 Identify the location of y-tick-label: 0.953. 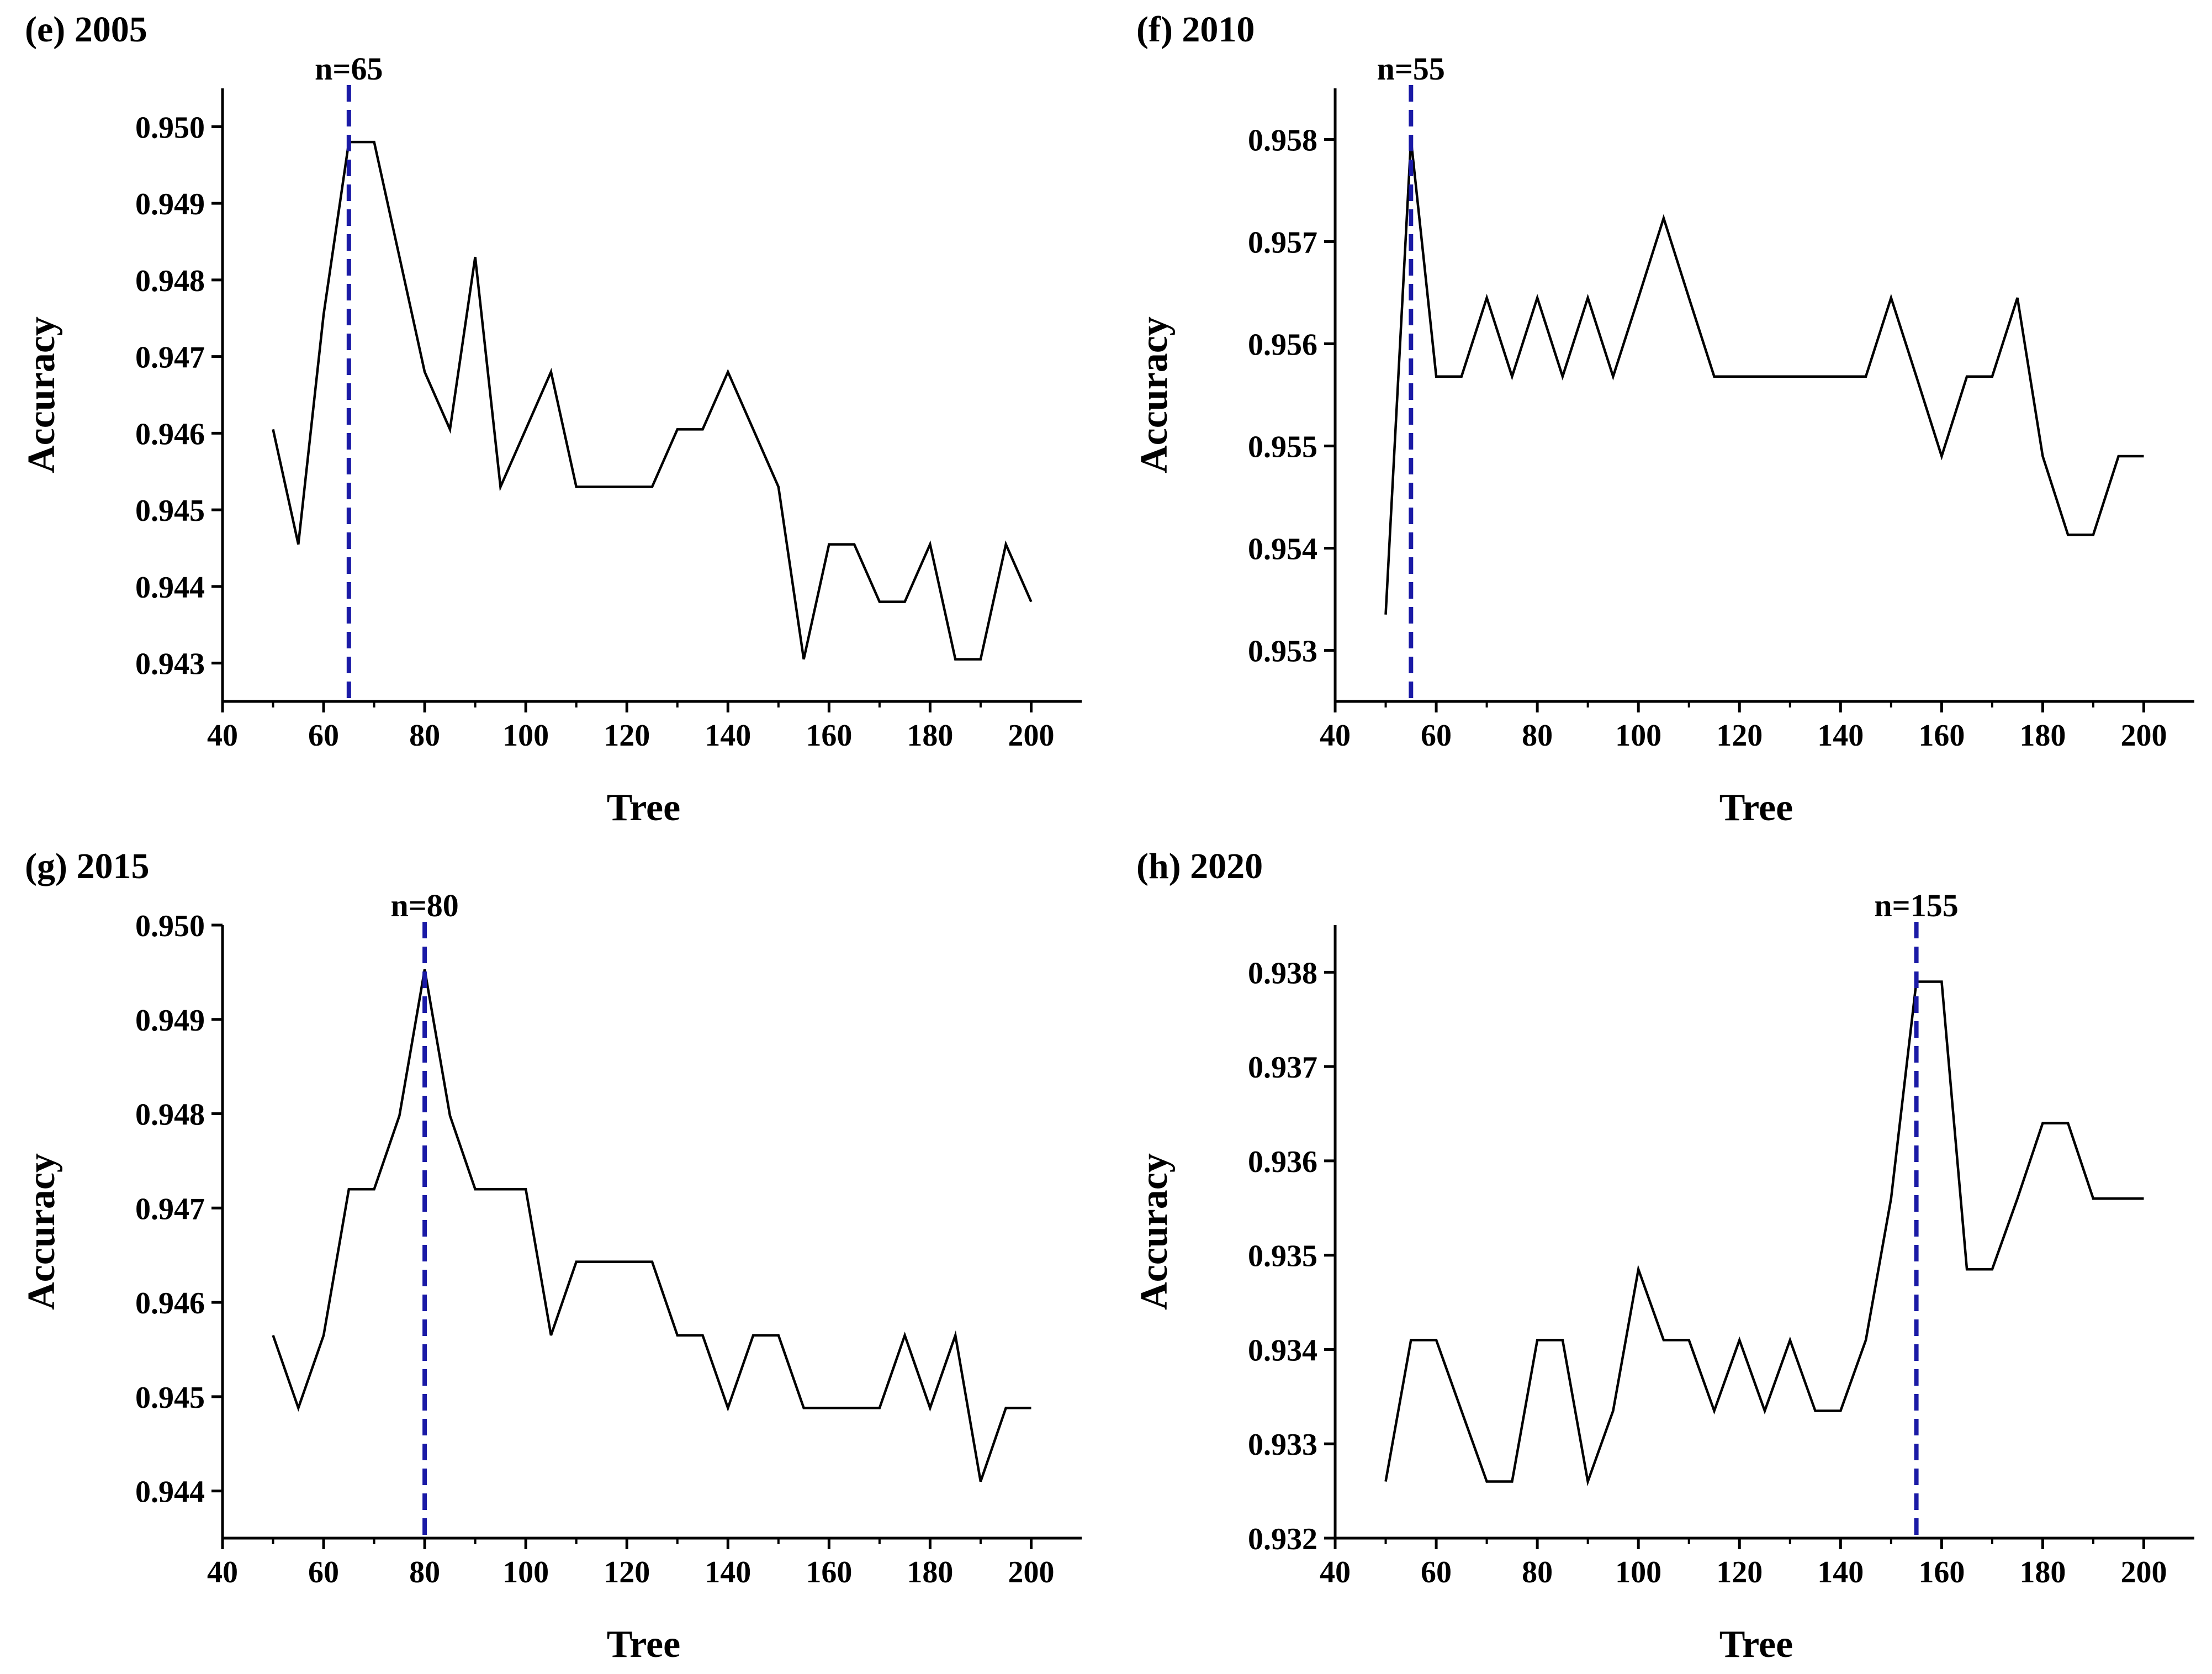
(1283, 652).